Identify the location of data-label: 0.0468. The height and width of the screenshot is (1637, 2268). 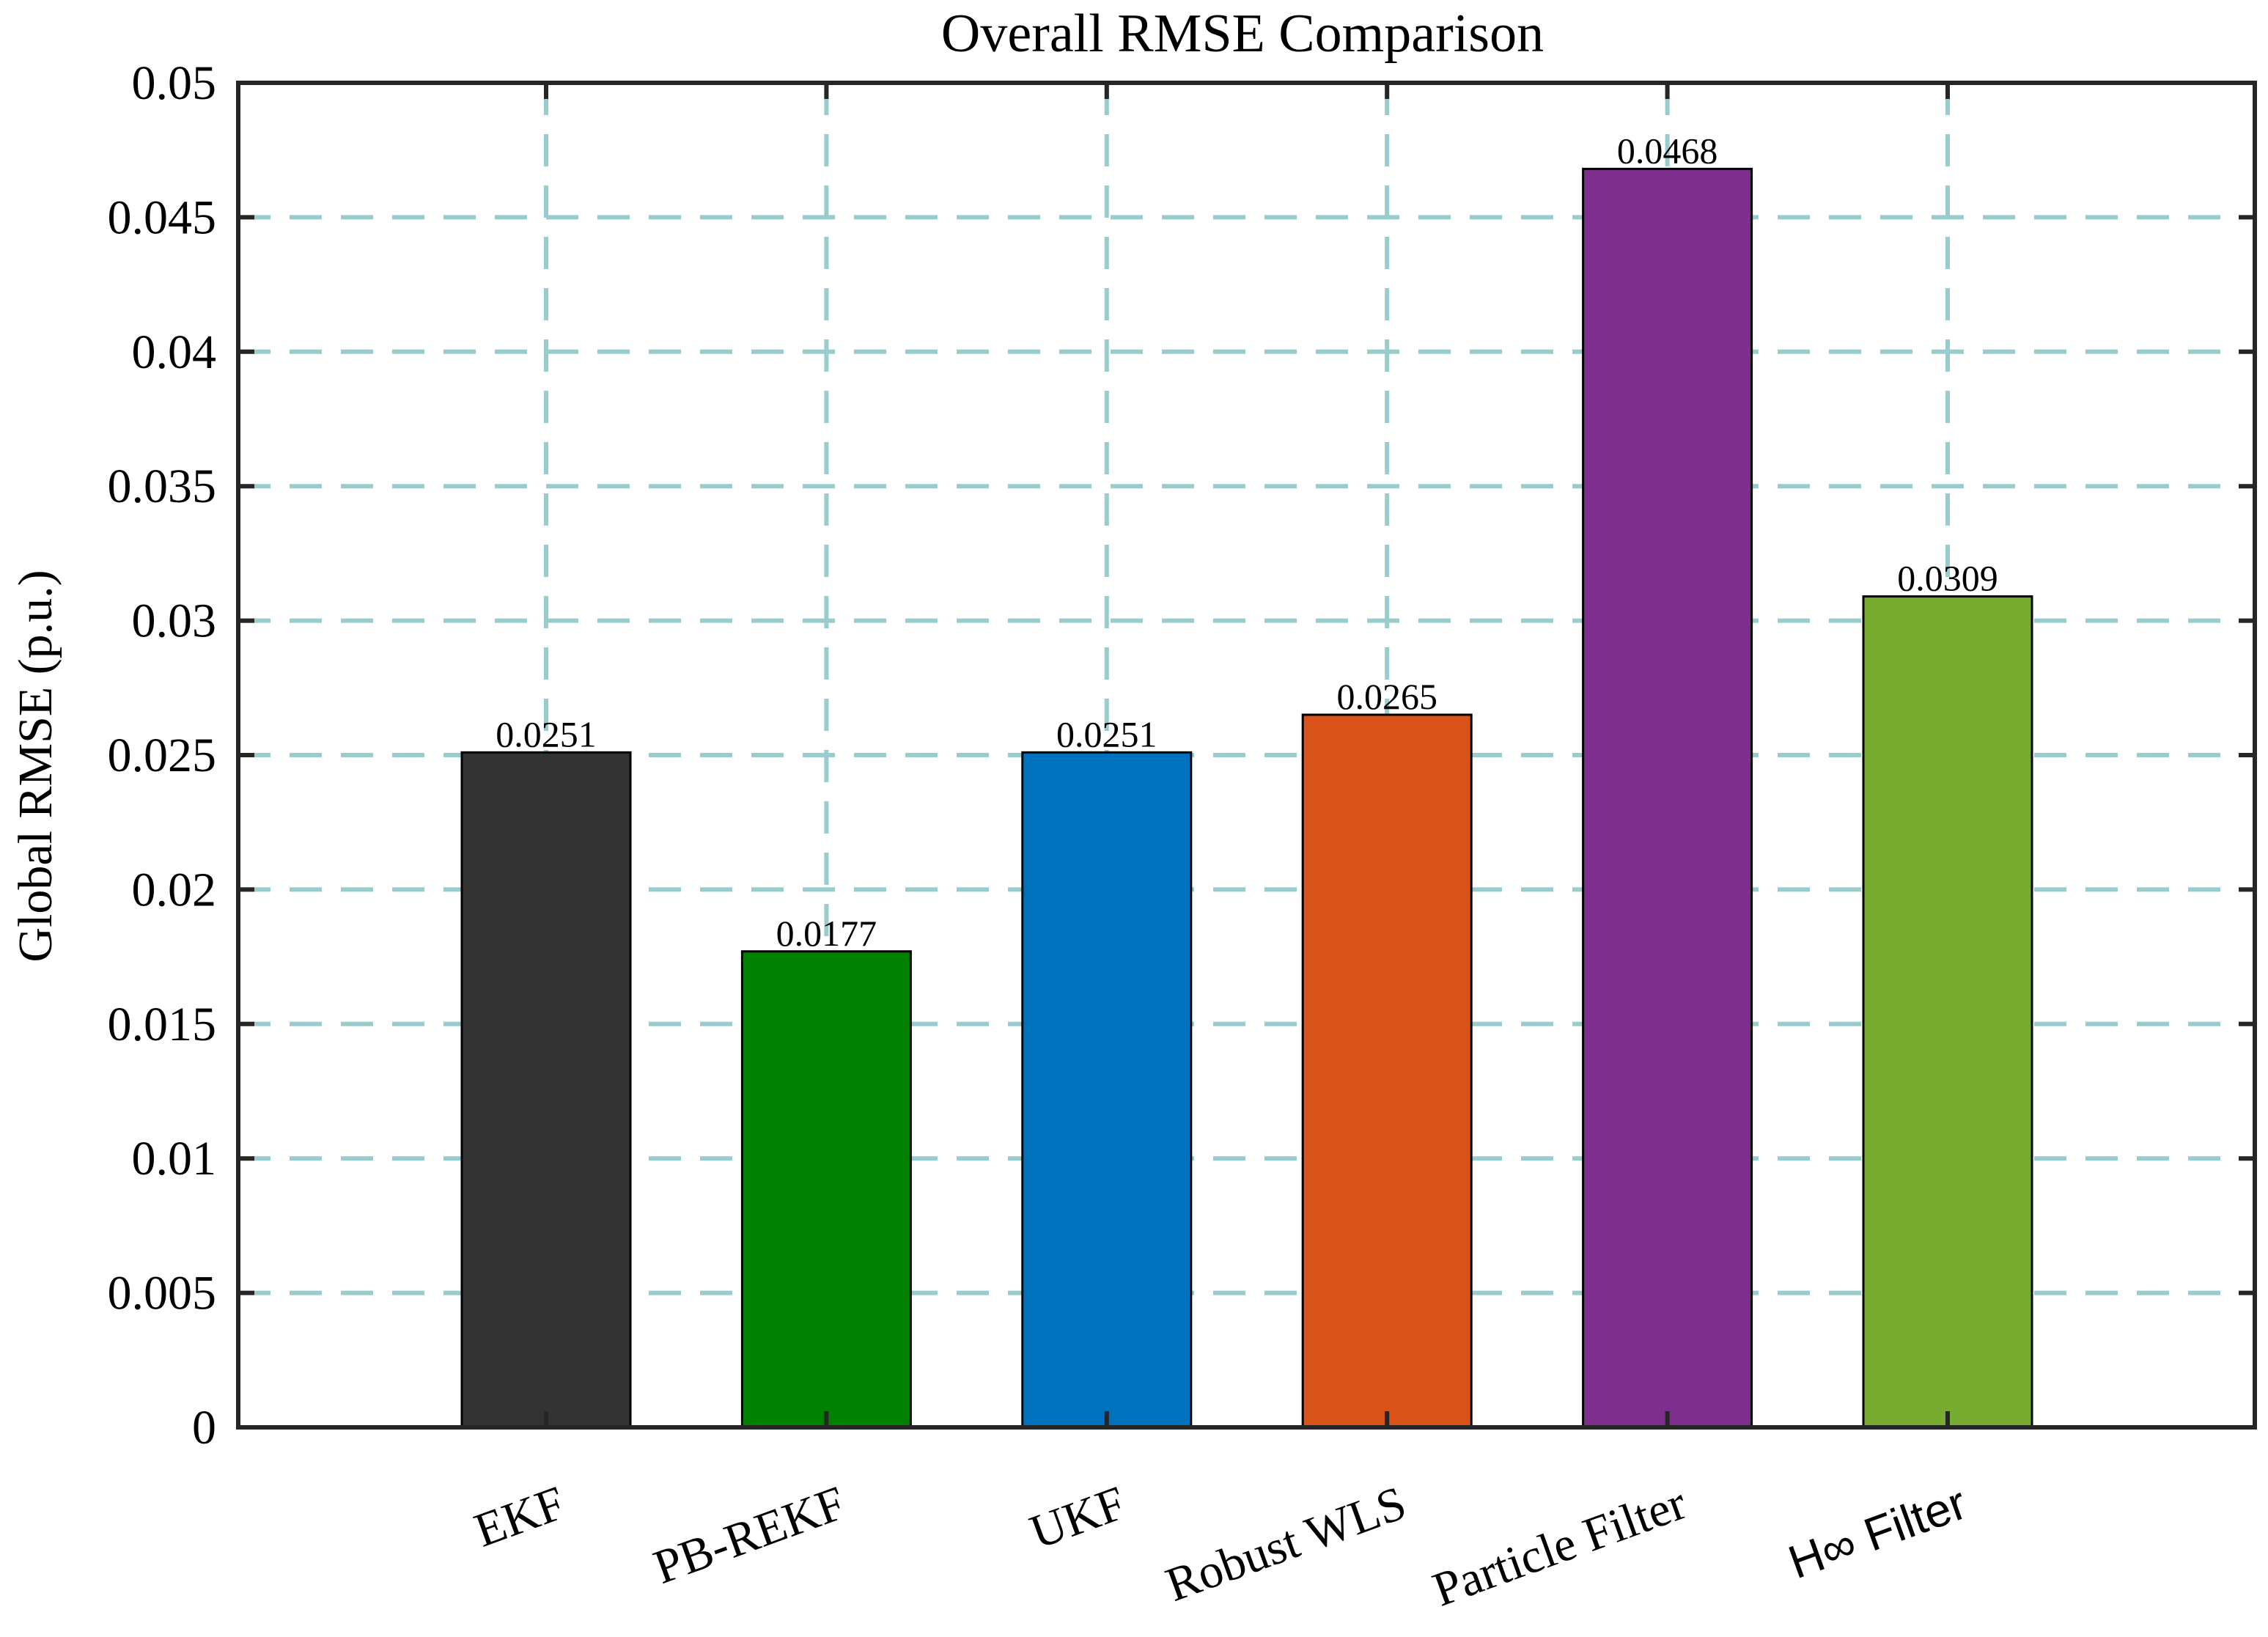
(1667, 150).